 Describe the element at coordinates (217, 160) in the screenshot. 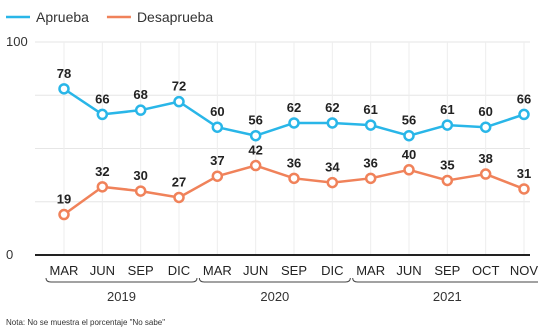

I see `data-label-desaprueba: 37` at that location.